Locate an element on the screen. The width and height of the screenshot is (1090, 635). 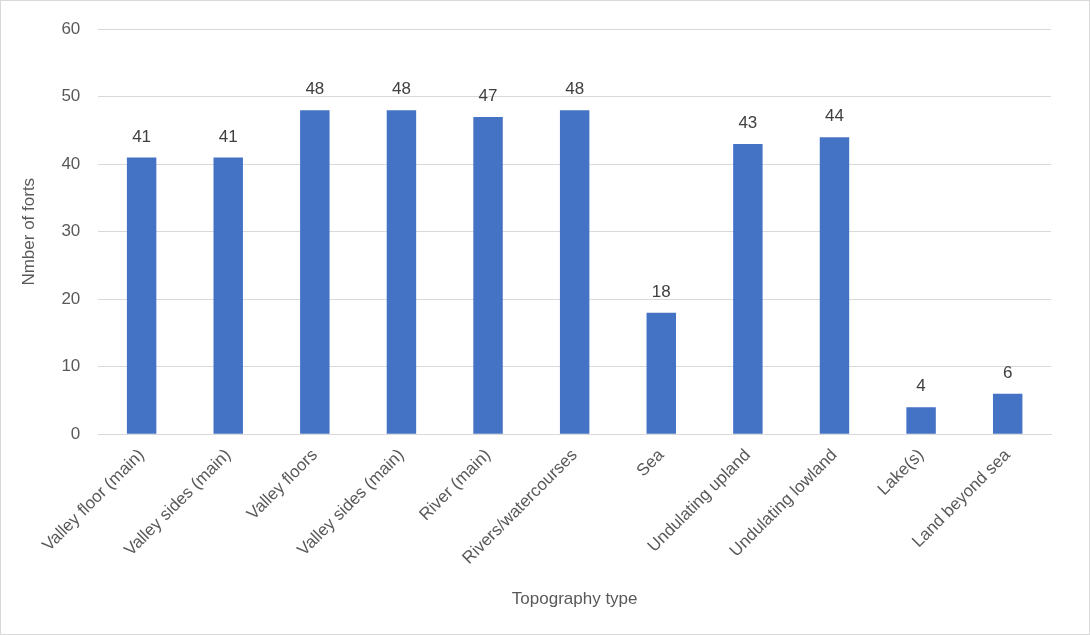
y-tick-label: 50 is located at coordinates (71, 96).